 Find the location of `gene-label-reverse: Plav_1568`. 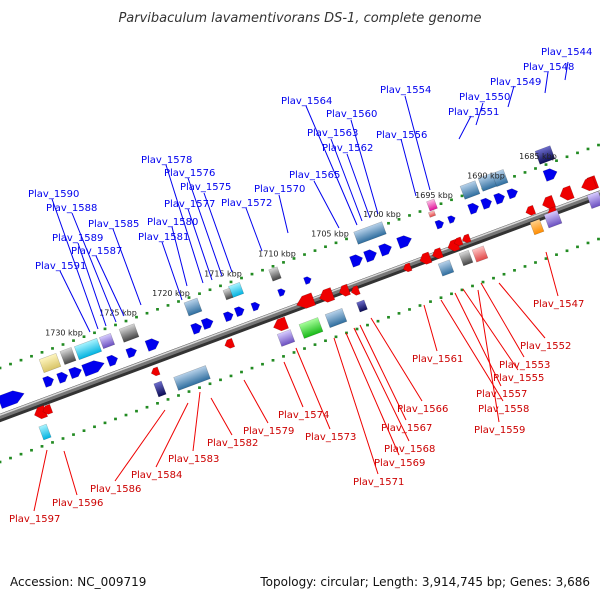

gene-label-reverse: Plav_1568 is located at coordinates (409, 449).